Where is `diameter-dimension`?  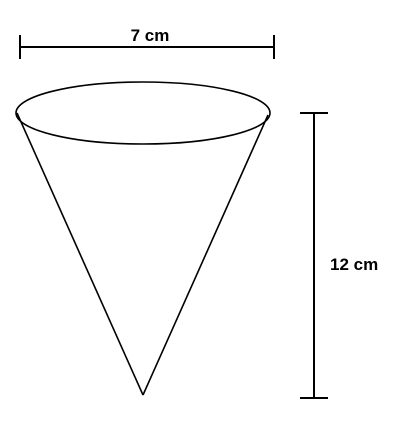 diameter-dimension is located at coordinates (147, 47).